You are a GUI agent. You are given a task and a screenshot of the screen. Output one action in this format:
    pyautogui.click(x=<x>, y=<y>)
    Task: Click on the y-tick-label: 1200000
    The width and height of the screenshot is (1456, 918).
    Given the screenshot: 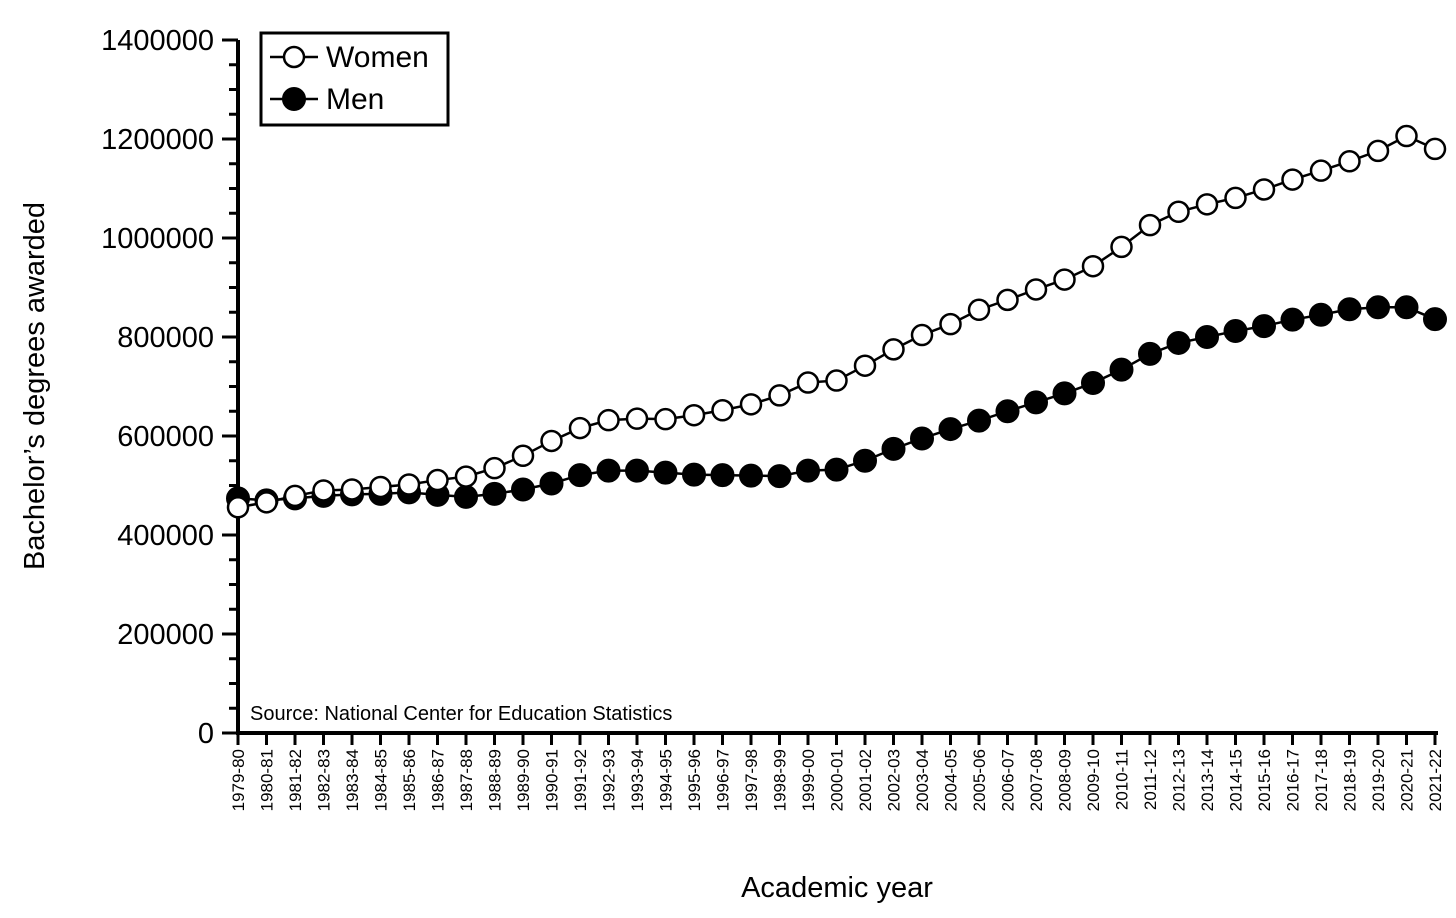 What is the action you would take?
    pyautogui.click(x=157, y=140)
    